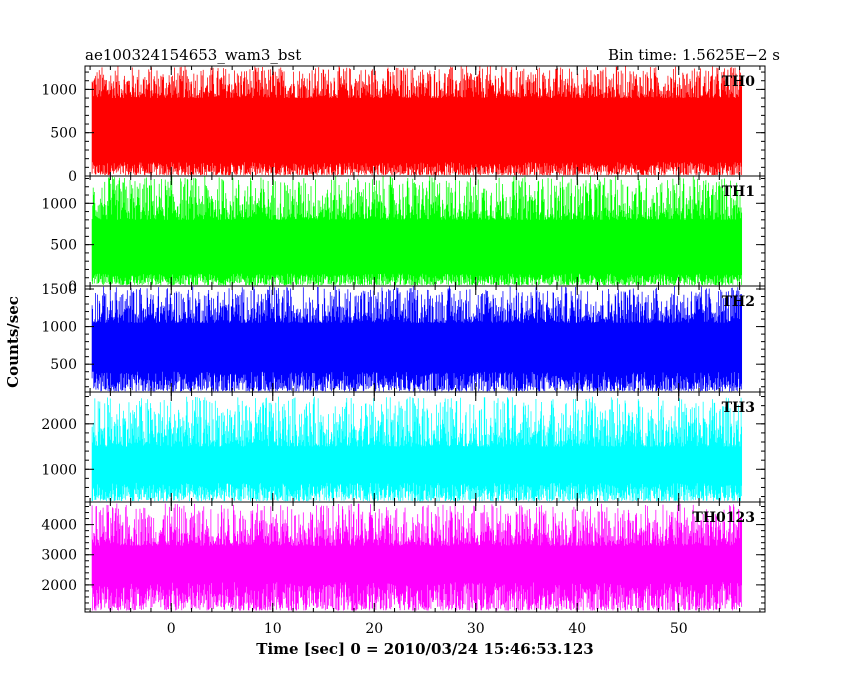 The width and height of the screenshot is (850, 680). Describe the element at coordinates (417, 231) in the screenshot. I see `series-th1` at that location.